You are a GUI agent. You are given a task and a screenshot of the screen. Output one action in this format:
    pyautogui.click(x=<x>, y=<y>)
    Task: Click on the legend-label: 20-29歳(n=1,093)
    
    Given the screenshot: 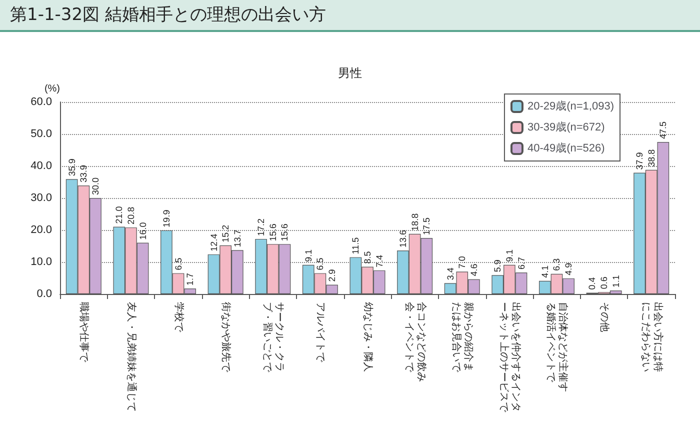 What is the action you would take?
    pyautogui.click(x=570, y=106)
    